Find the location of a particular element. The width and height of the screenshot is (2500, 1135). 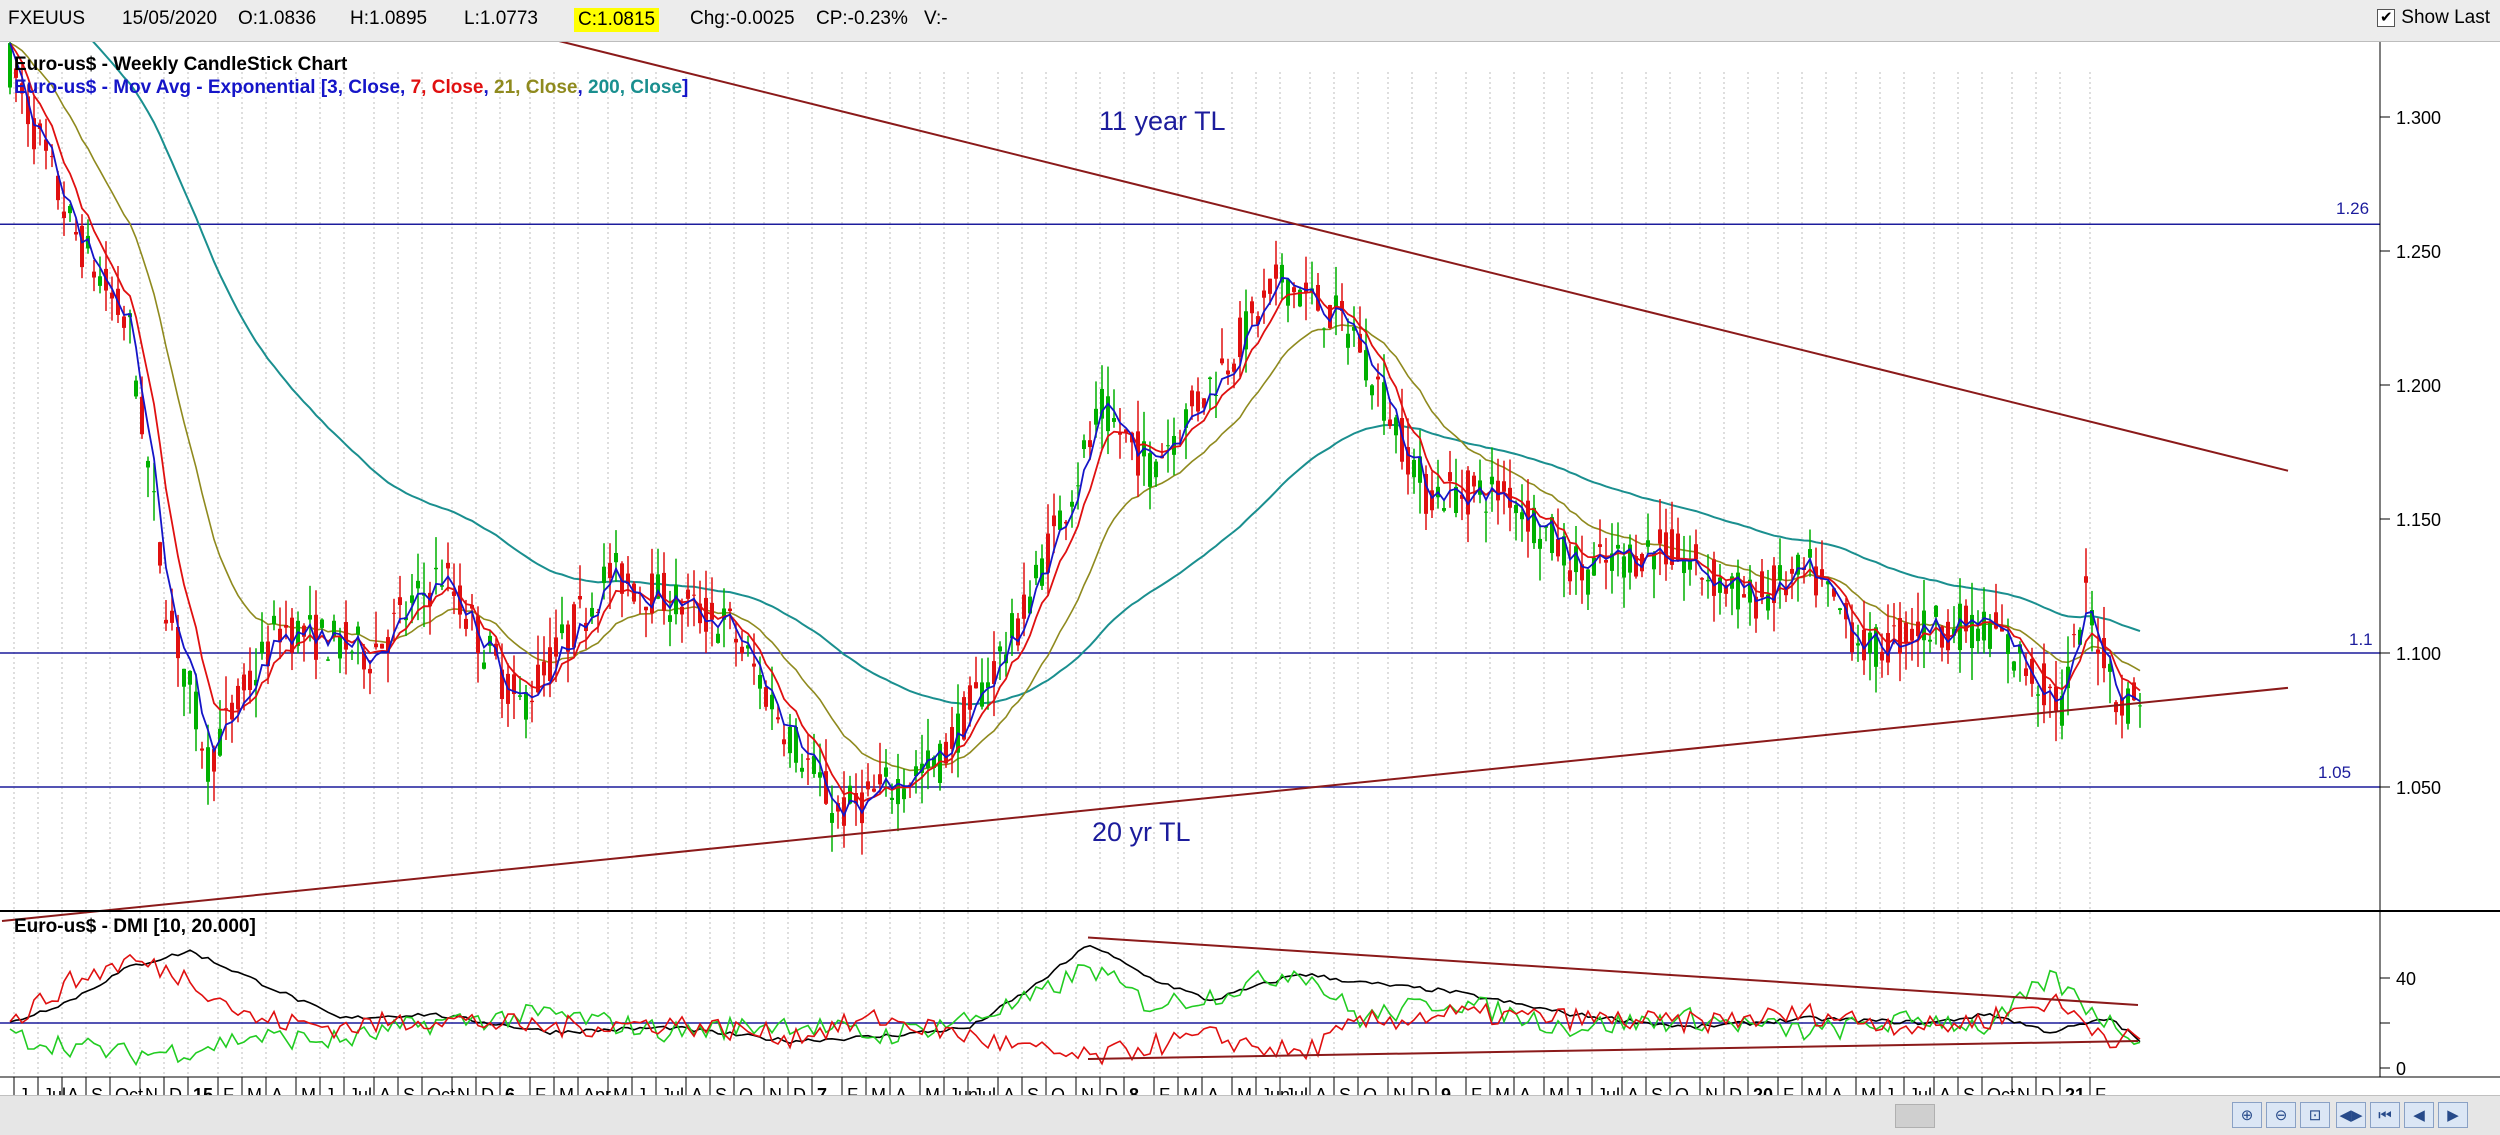

show-last-checkbox-icon: ✔ is located at coordinates (2386, 18).